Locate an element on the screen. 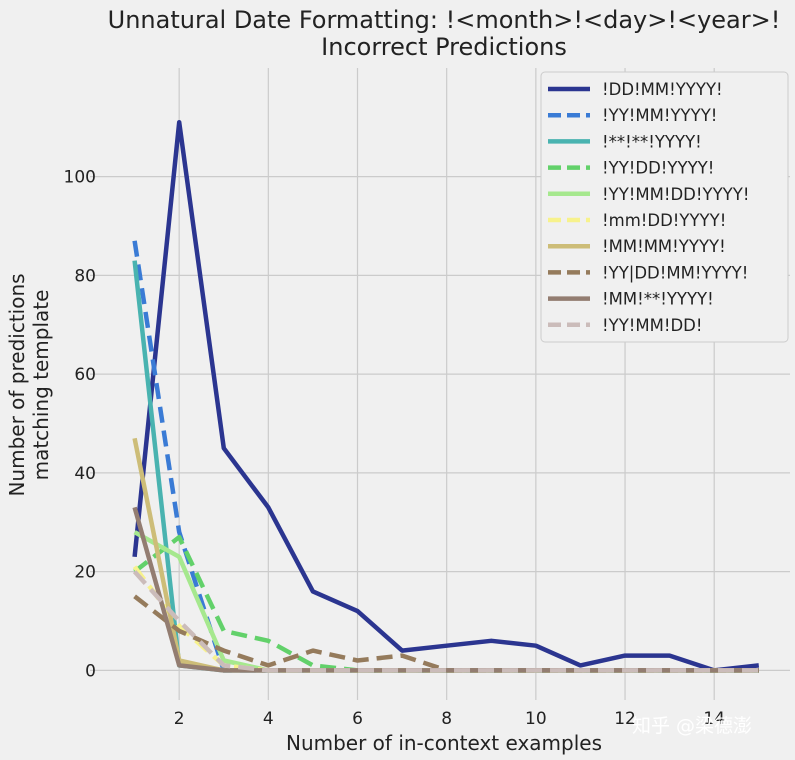 Image resolution: width=795 pixels, height=760 pixels. x-tick-label: 10 is located at coordinates (536, 719).